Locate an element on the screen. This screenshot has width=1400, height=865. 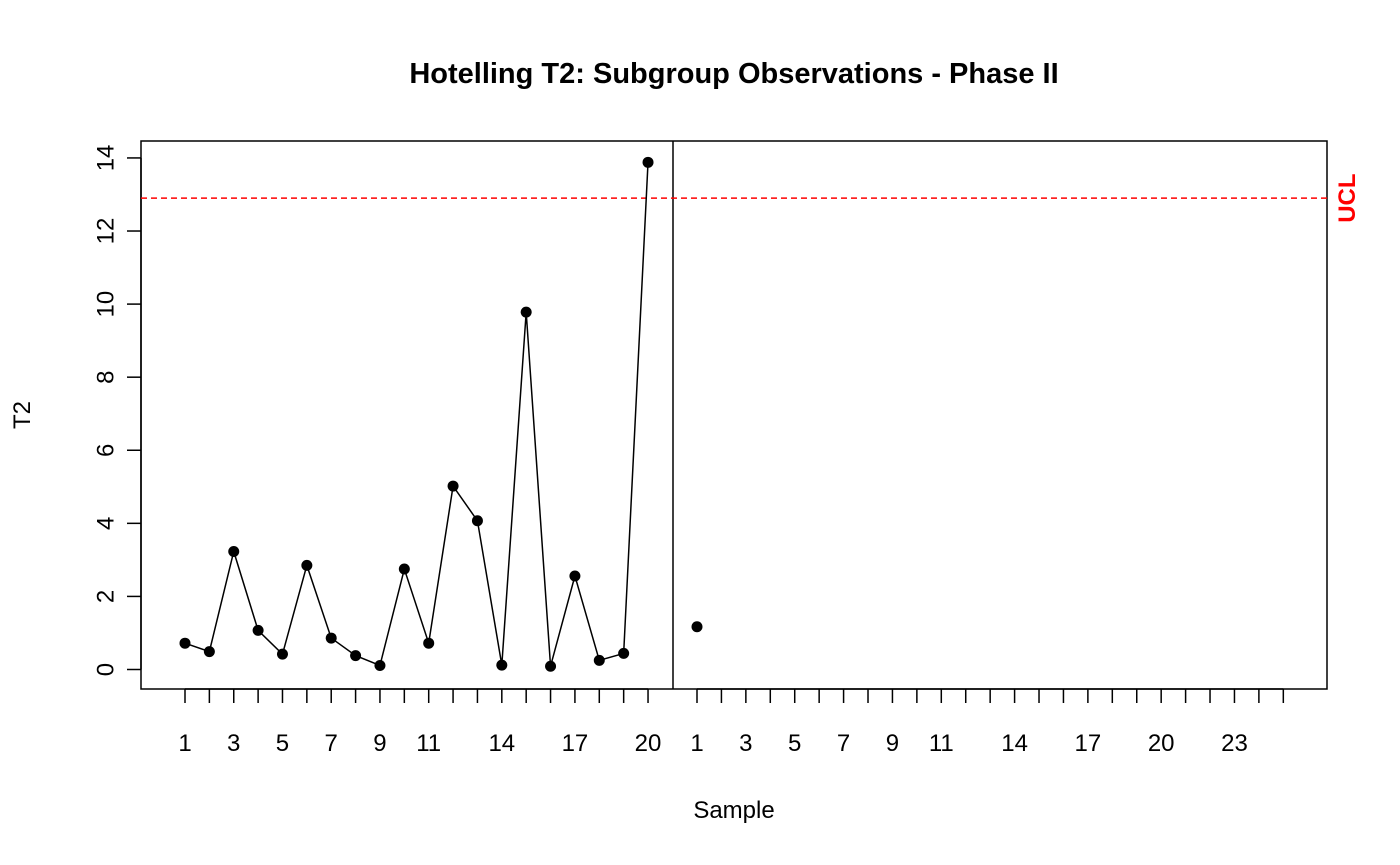
phase2-x-tick-label: 14 is located at coordinates (1014, 743).